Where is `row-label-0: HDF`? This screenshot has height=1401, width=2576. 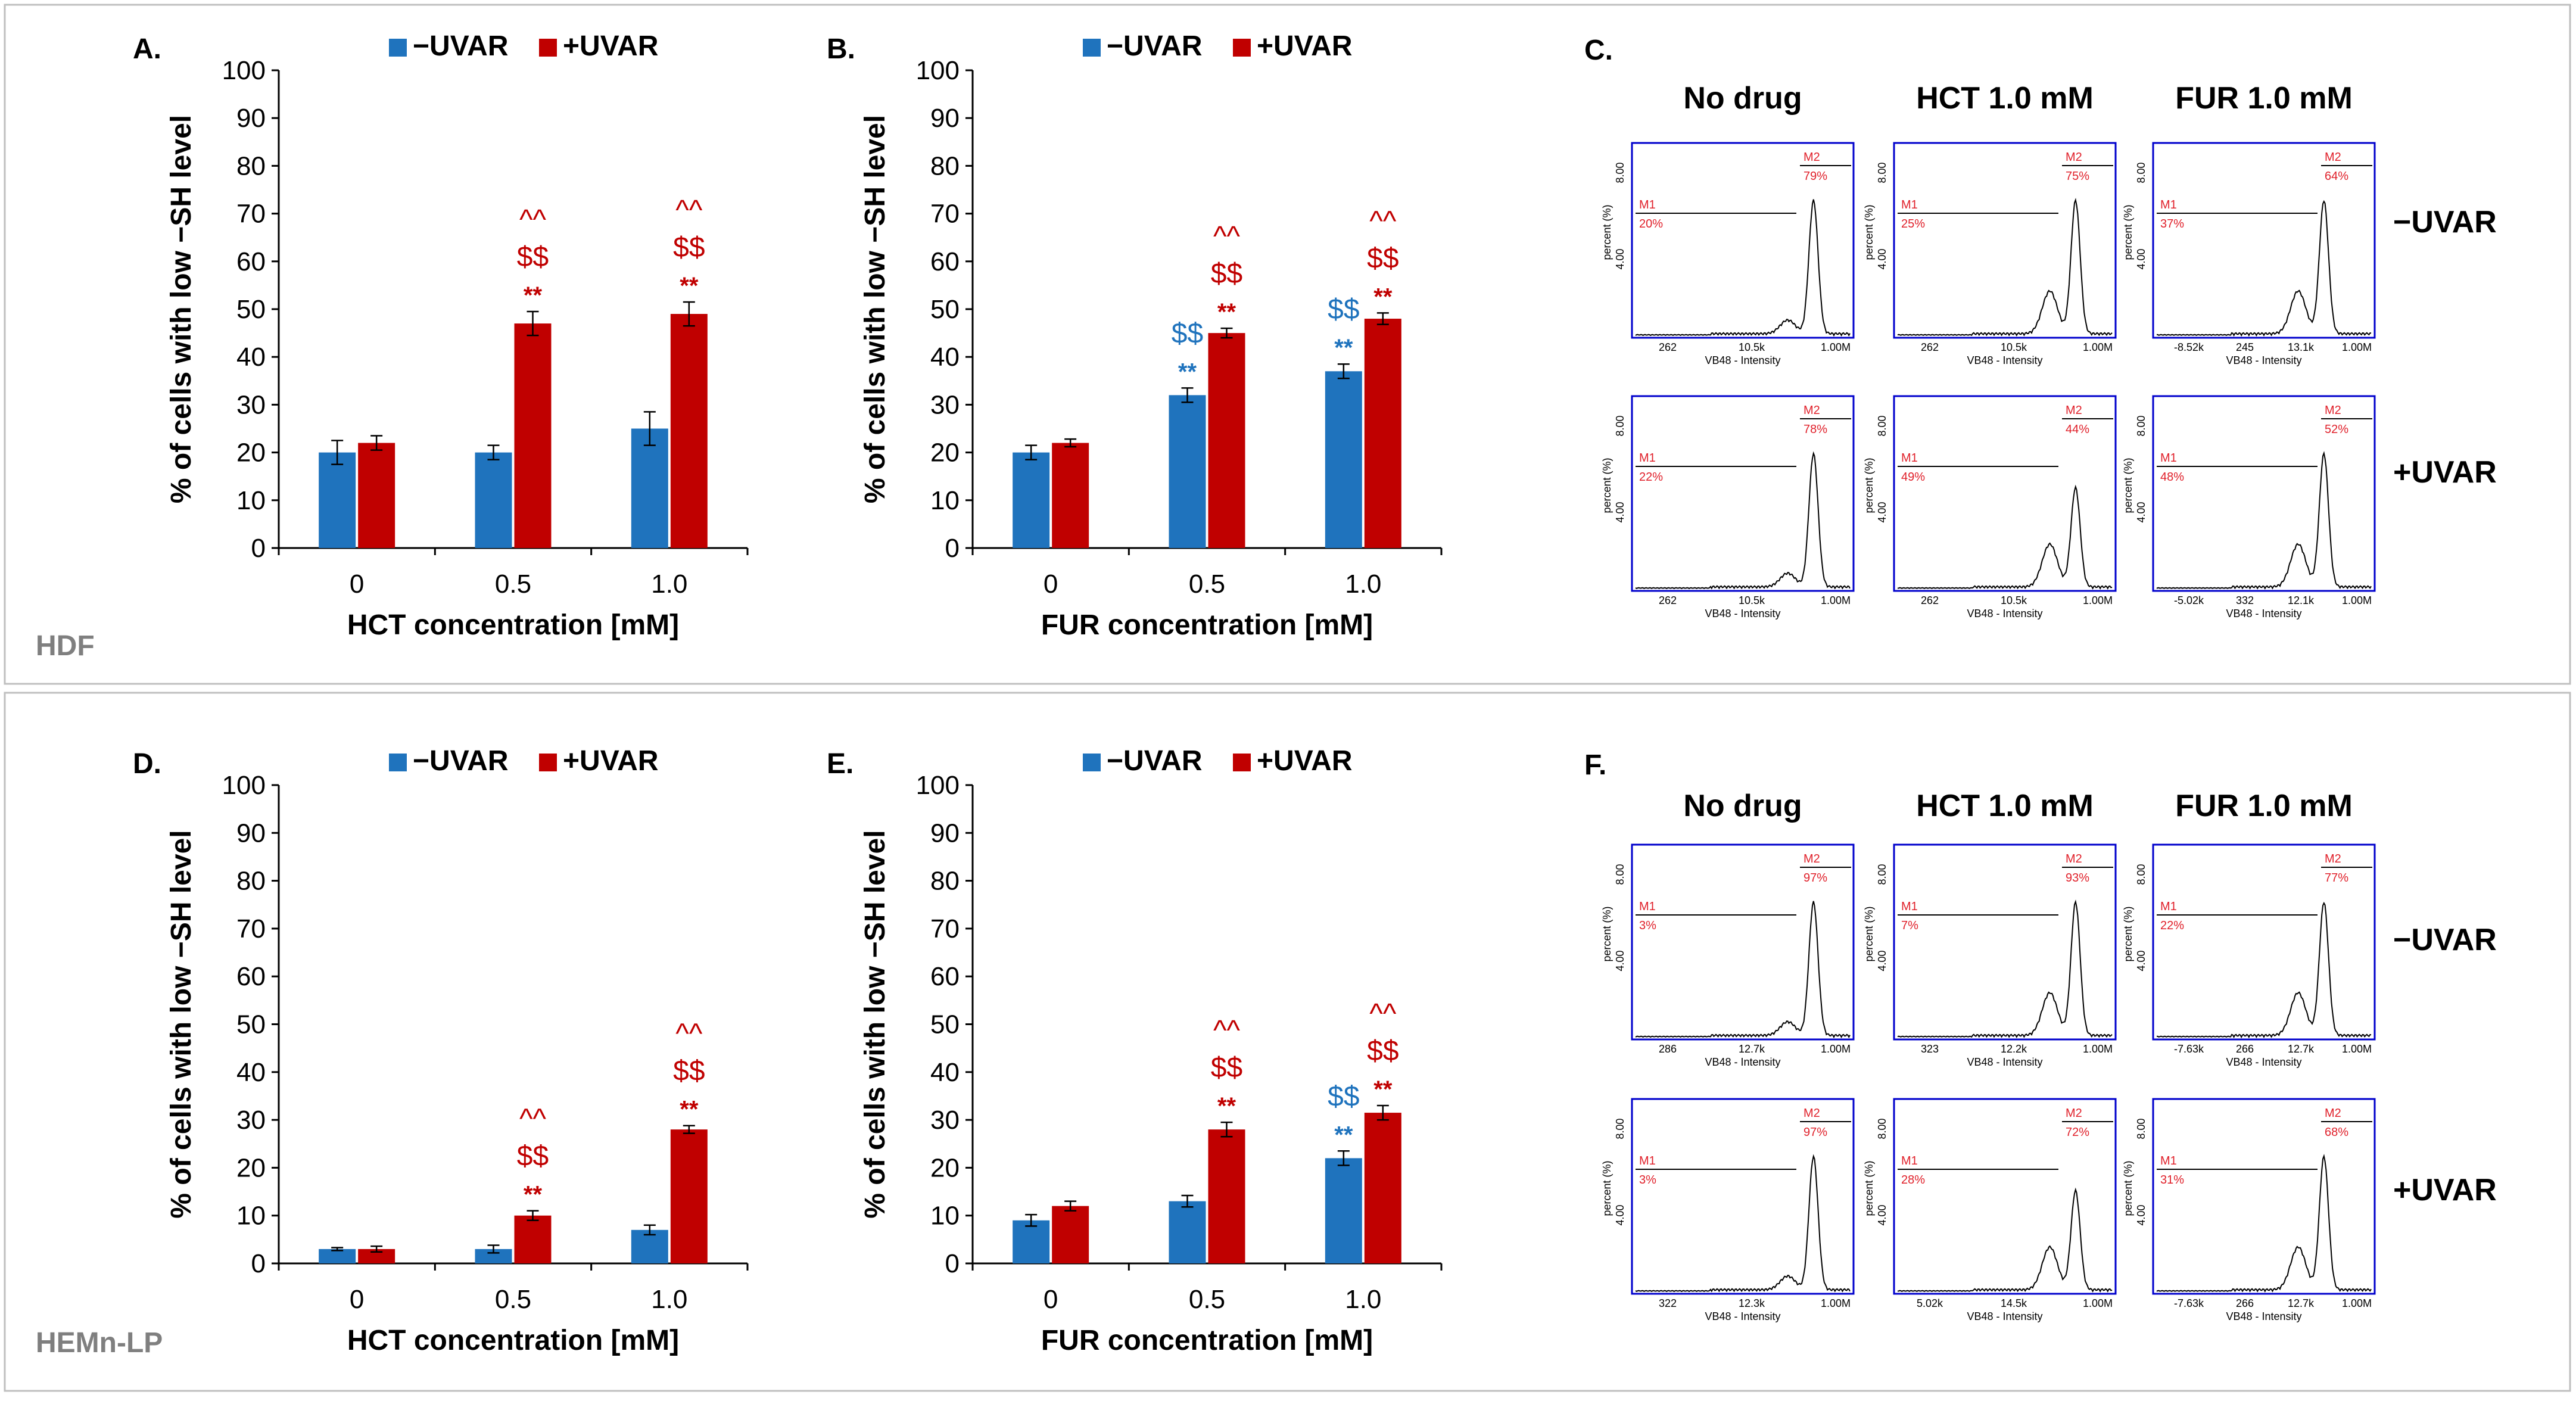 row-label-0: HDF is located at coordinates (65, 646).